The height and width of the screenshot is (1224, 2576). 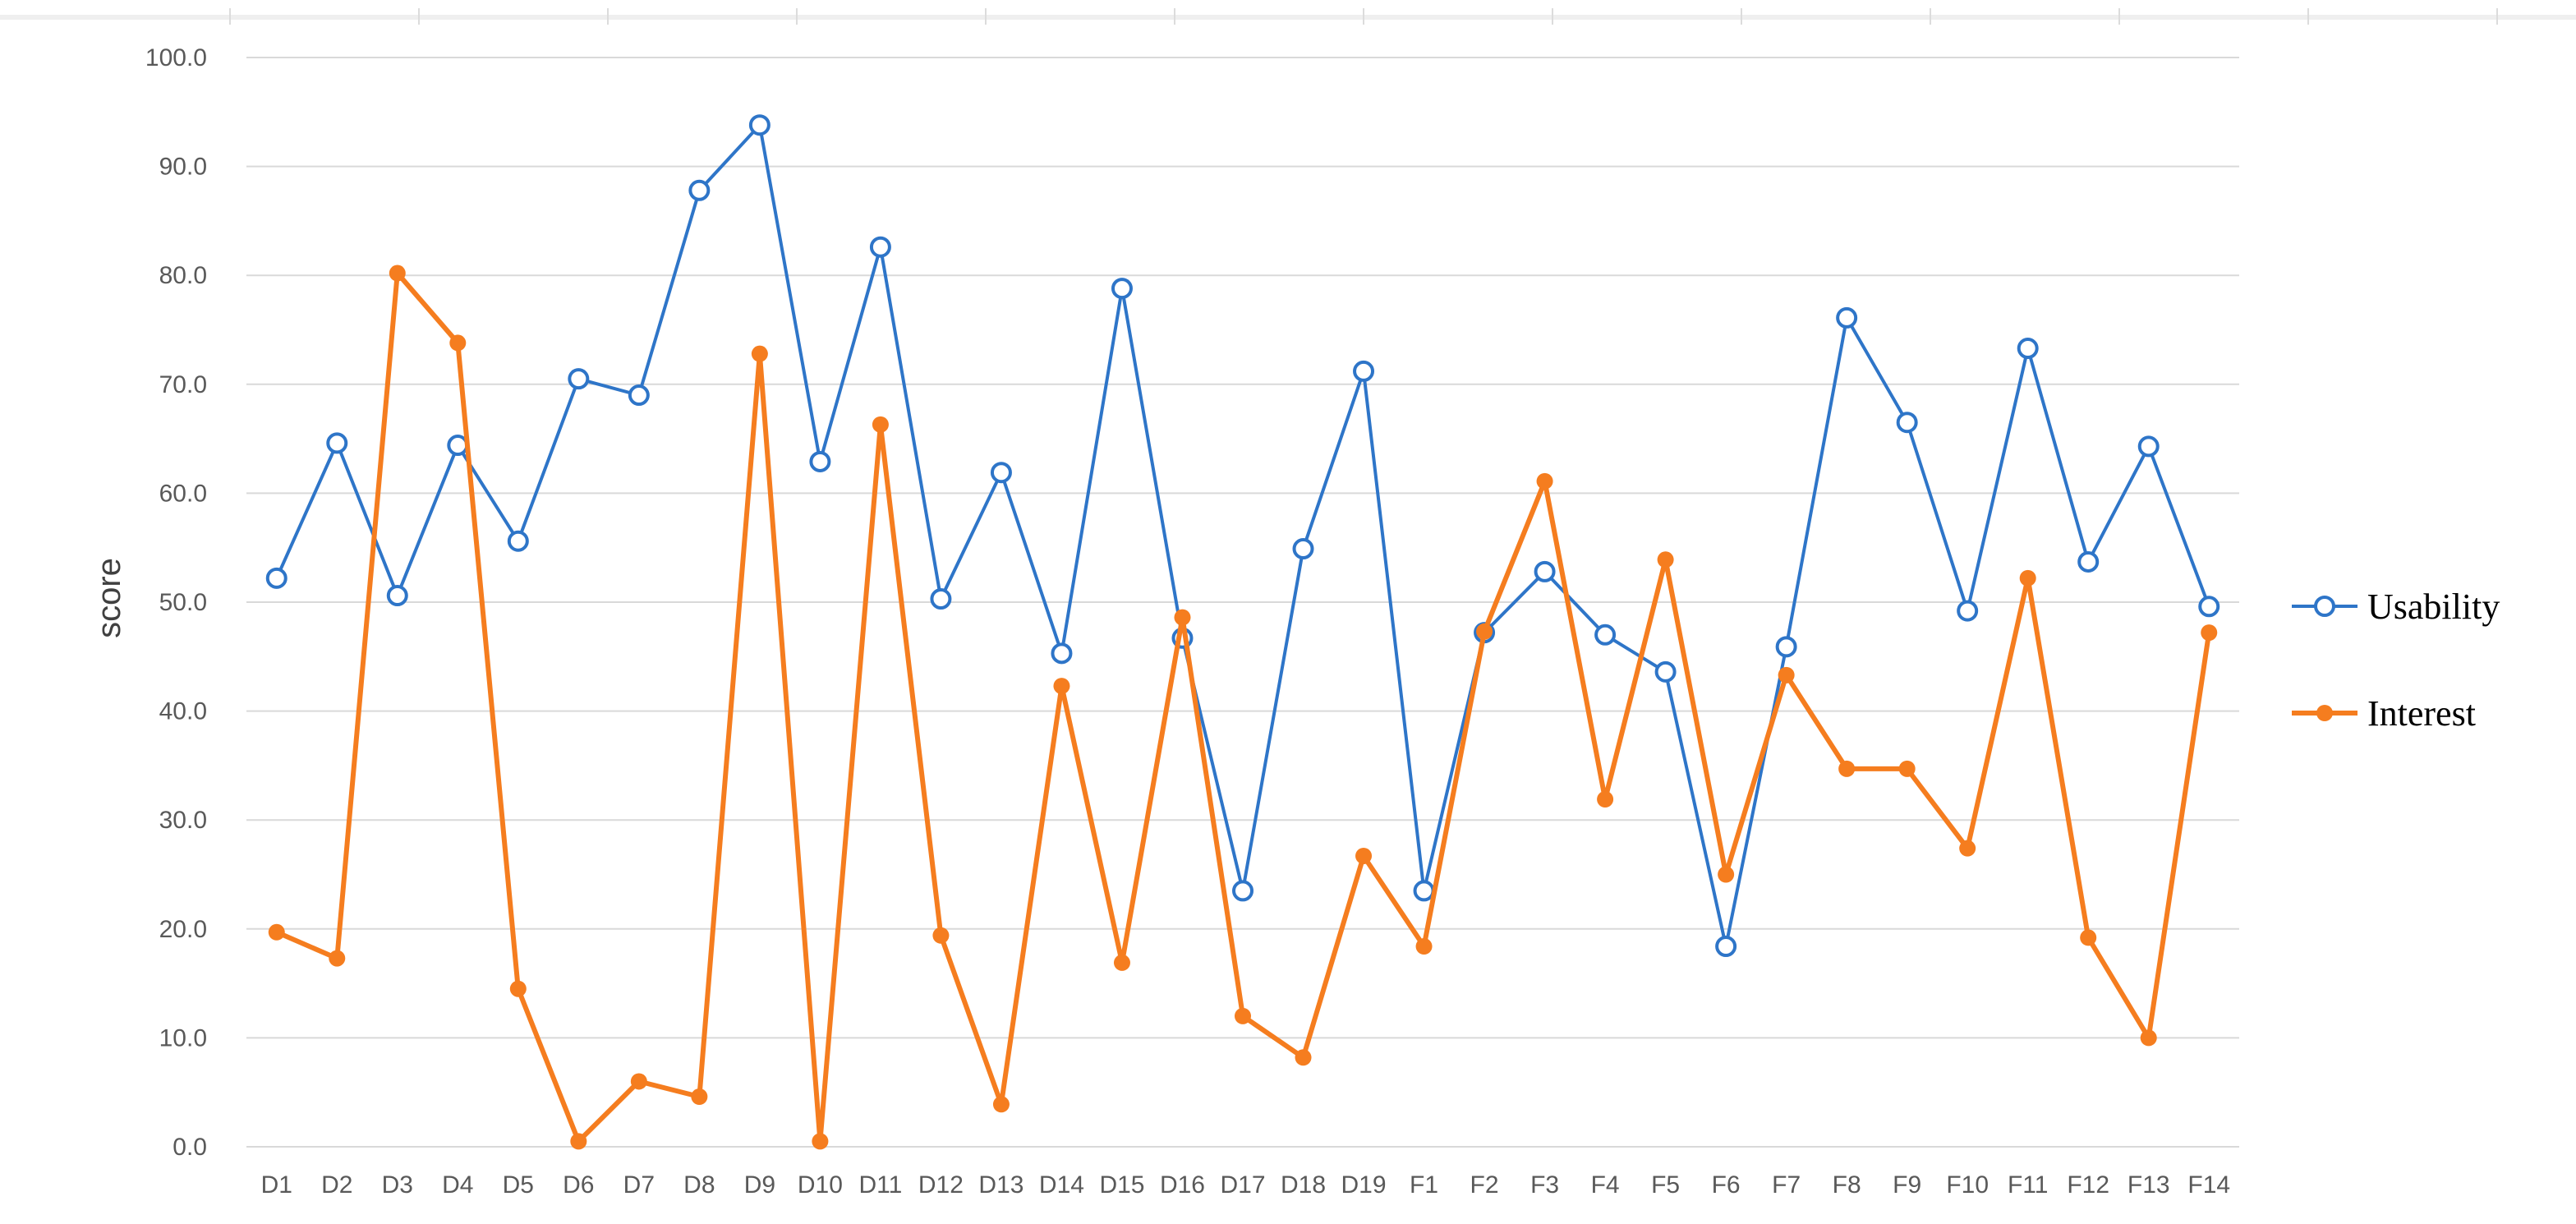 What do you see at coordinates (759, 1185) in the screenshot?
I see `x-tick-label: D9` at bounding box center [759, 1185].